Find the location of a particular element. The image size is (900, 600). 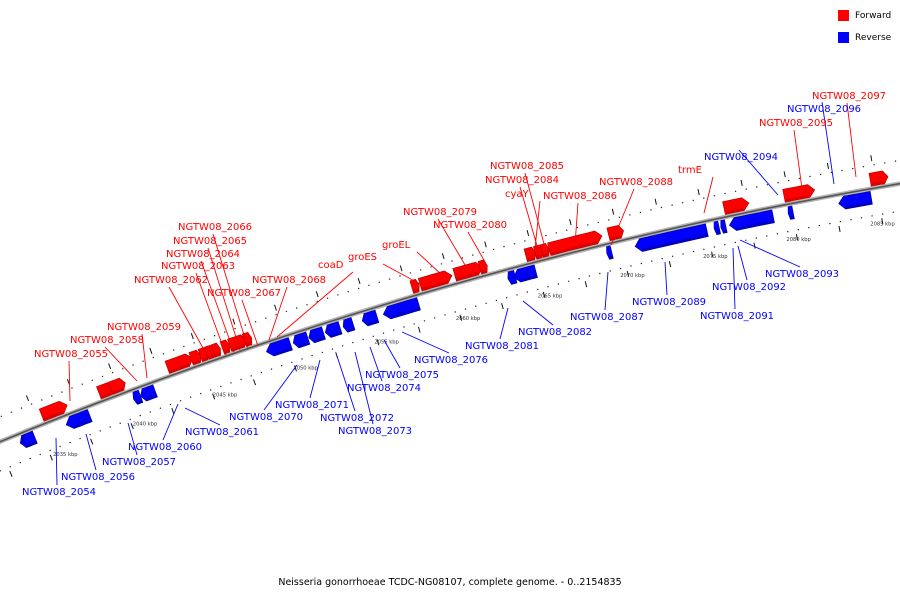

gene-label-ngtw08_2065: NGTW08_2065 is located at coordinates (210, 241).